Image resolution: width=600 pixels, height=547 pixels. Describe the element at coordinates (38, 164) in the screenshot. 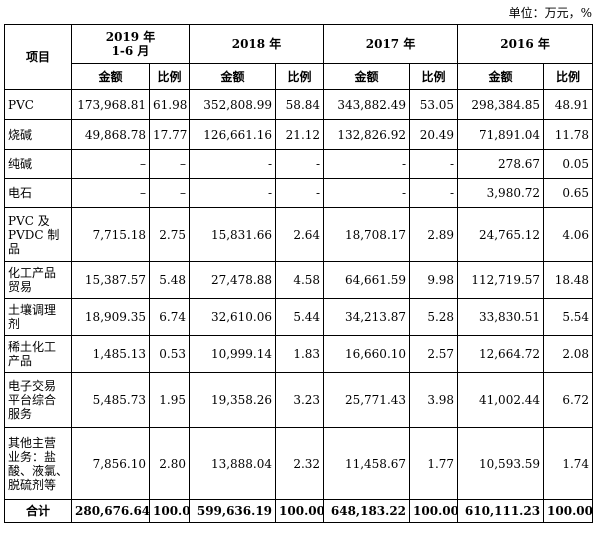

I see `row-label: 纯碱` at that location.